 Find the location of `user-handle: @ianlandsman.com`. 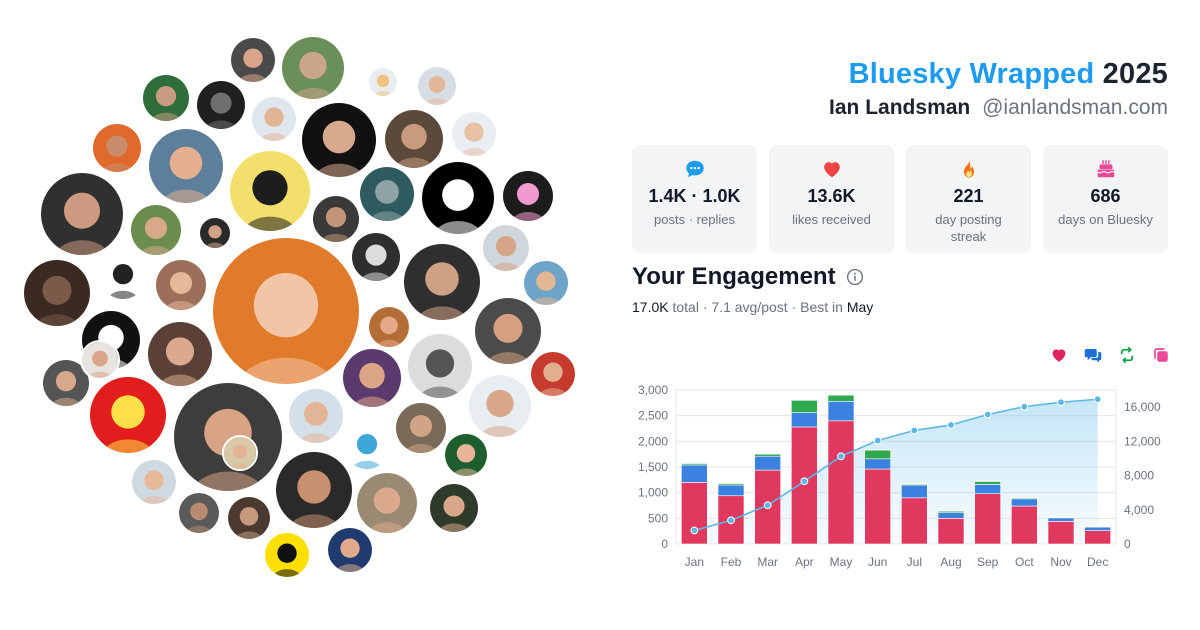

user-handle: @ianlandsman.com is located at coordinates (1075, 107).